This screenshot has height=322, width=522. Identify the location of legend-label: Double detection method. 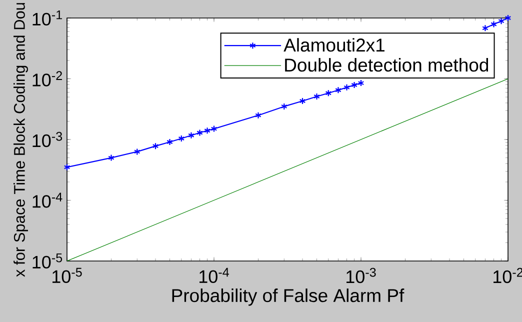
(386, 65).